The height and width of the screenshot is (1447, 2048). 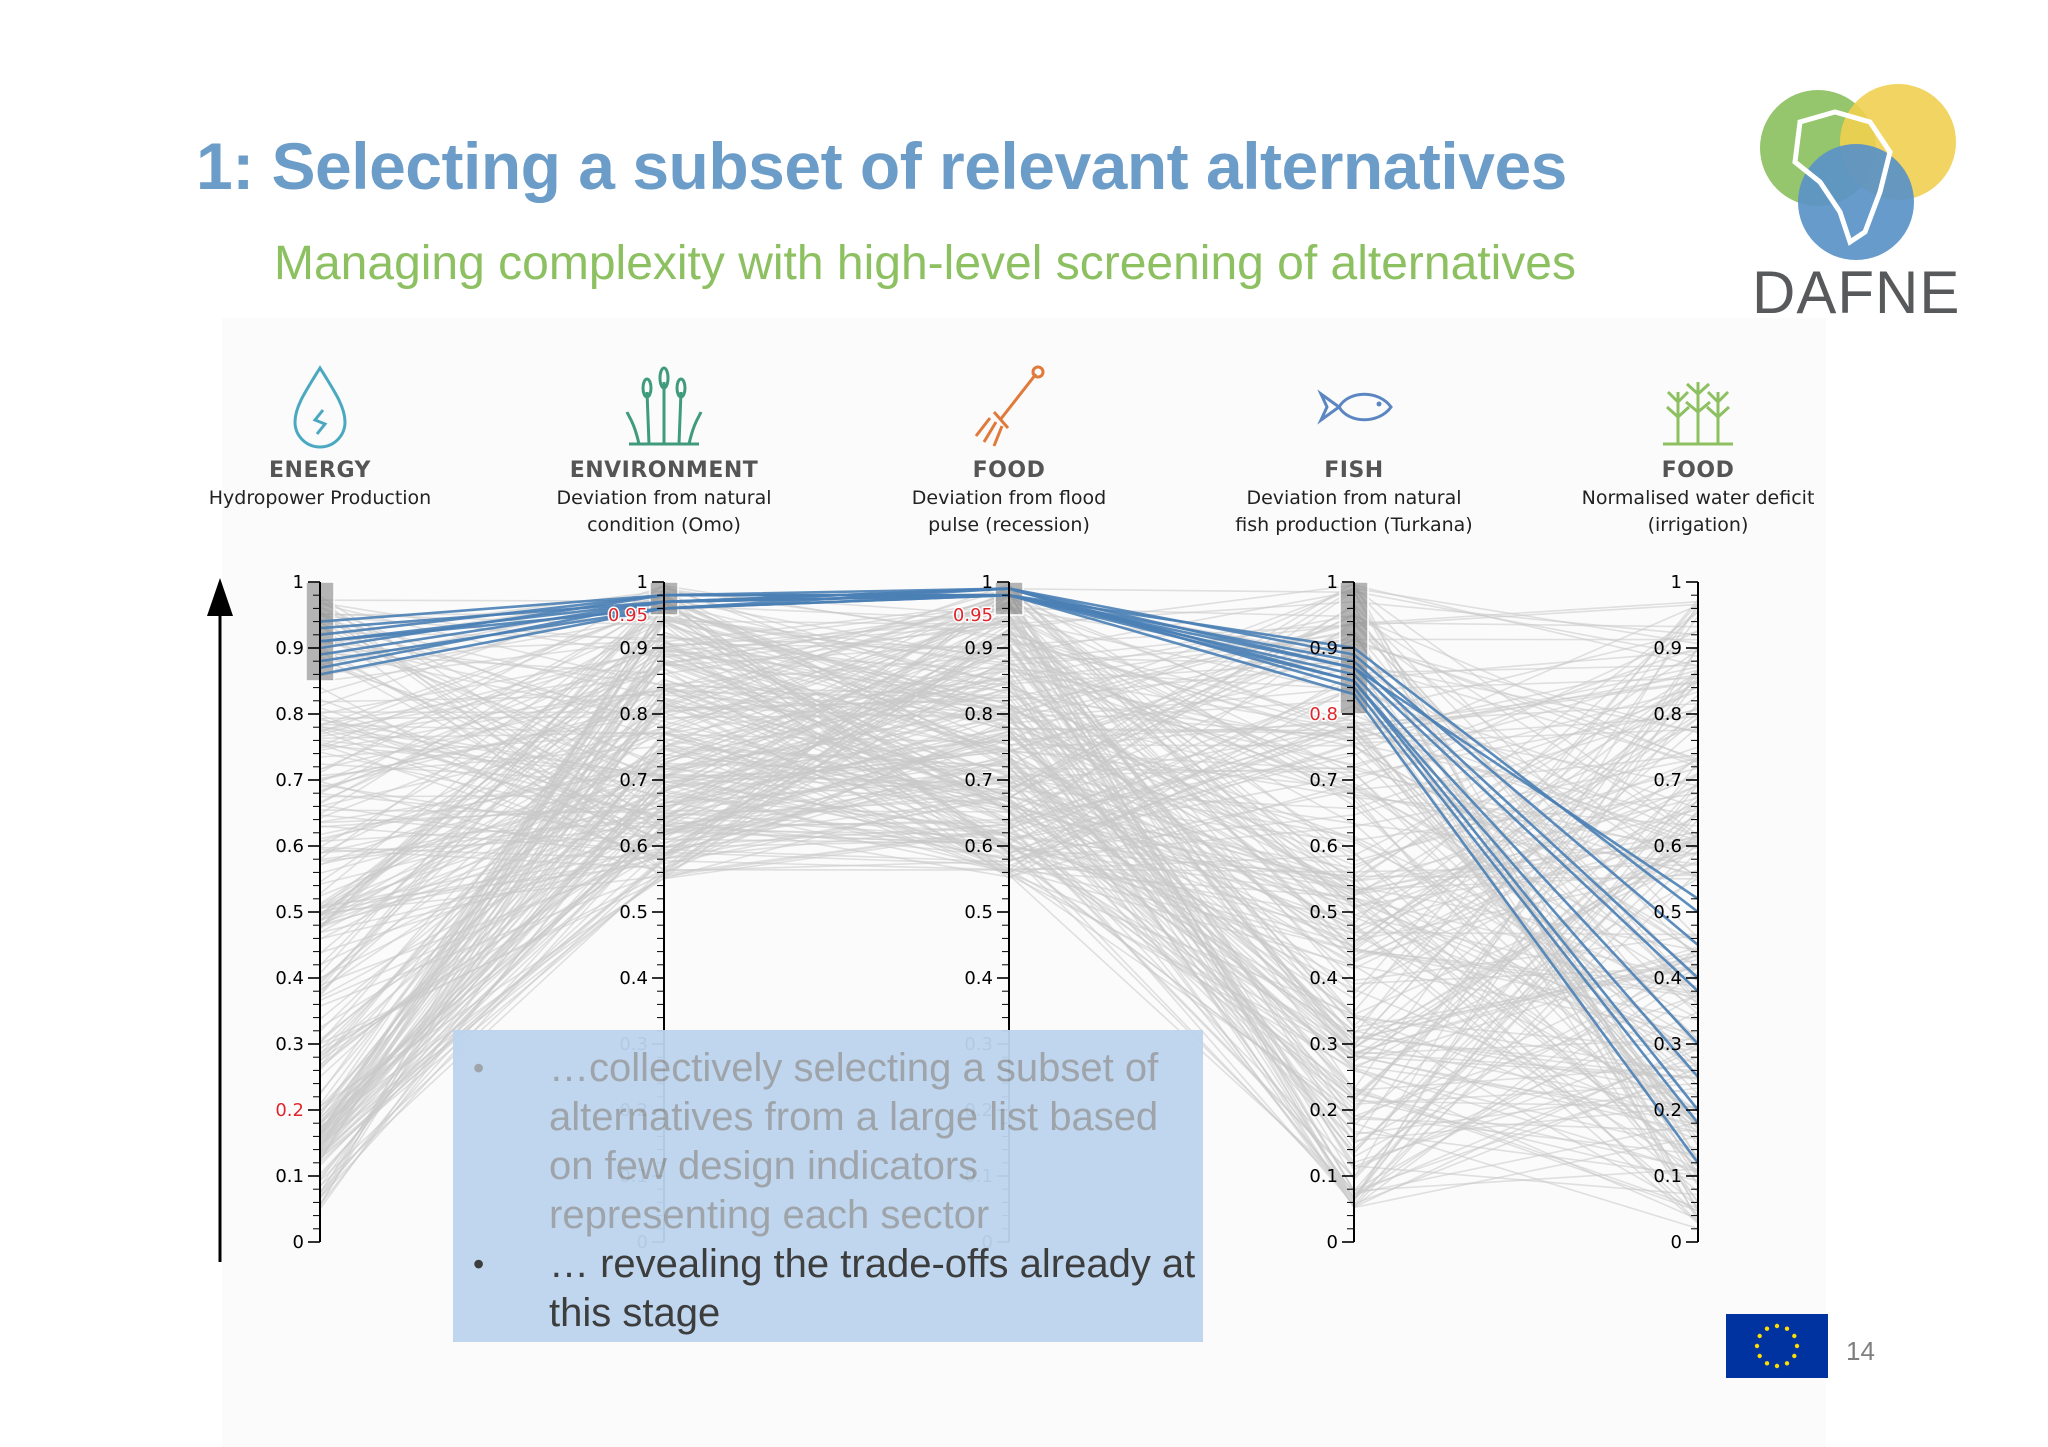 What do you see at coordinates (1698, 414) in the screenshot?
I see `crops-icon` at bounding box center [1698, 414].